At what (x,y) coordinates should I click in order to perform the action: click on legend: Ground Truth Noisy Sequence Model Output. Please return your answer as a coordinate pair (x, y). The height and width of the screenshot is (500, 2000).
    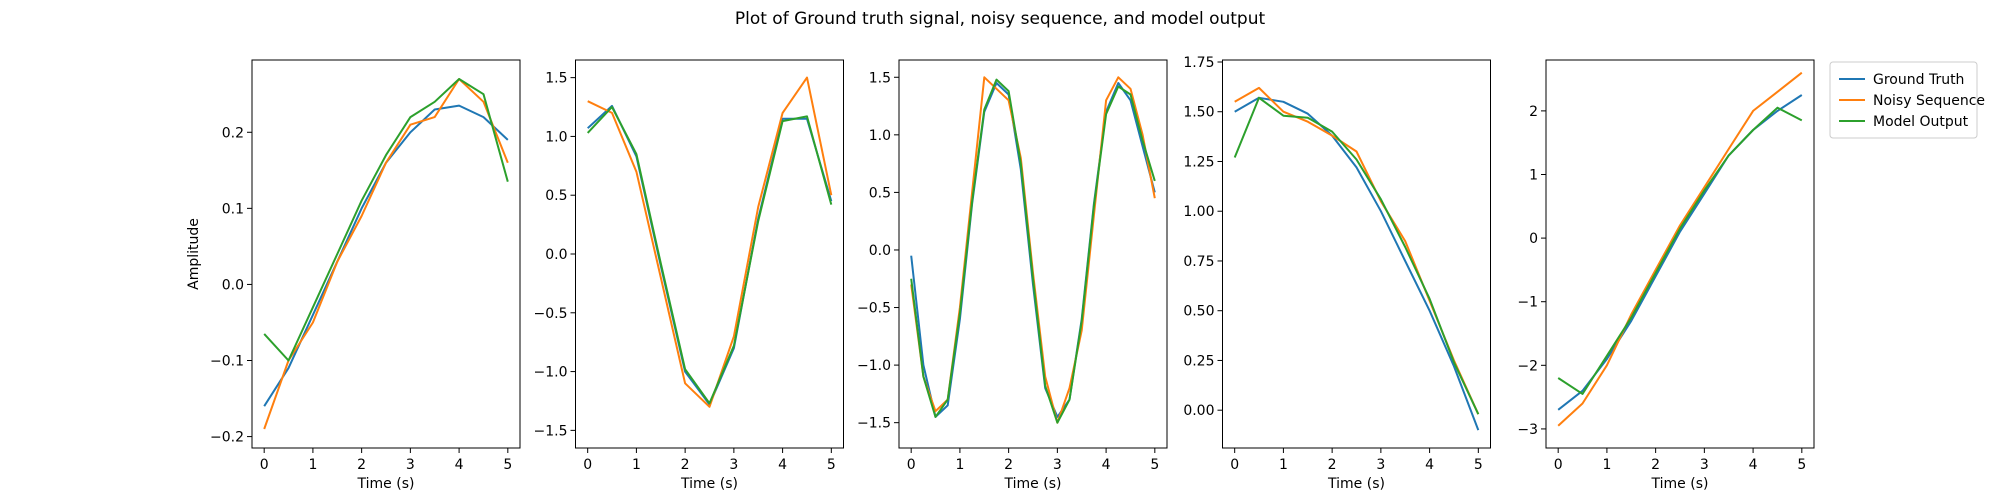
    Looking at the image, I should click on (1907, 100).